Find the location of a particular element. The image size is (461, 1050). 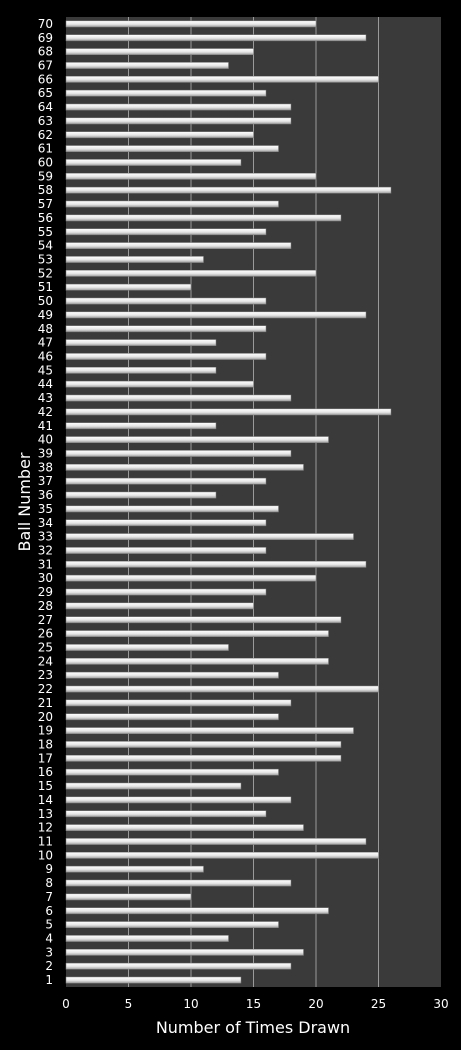

y-tick-label: 70 is located at coordinates (45, 24).